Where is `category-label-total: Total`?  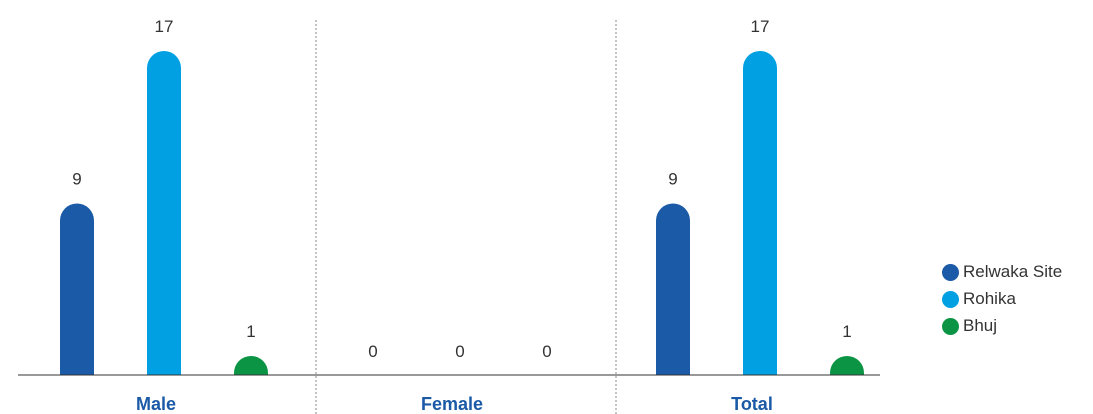
category-label-total: Total is located at coordinates (752, 404).